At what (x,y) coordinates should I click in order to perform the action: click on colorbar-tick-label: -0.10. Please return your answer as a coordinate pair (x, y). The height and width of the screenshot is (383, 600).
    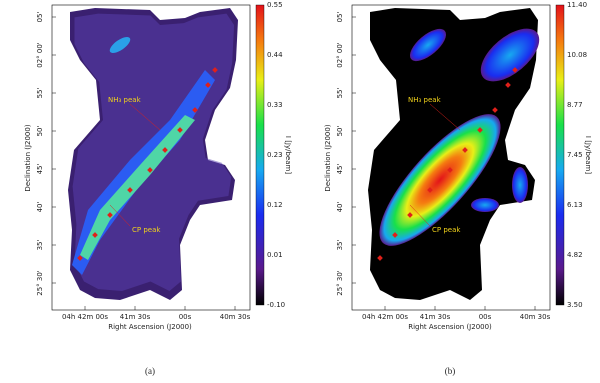
    Looking at the image, I should click on (276, 305).